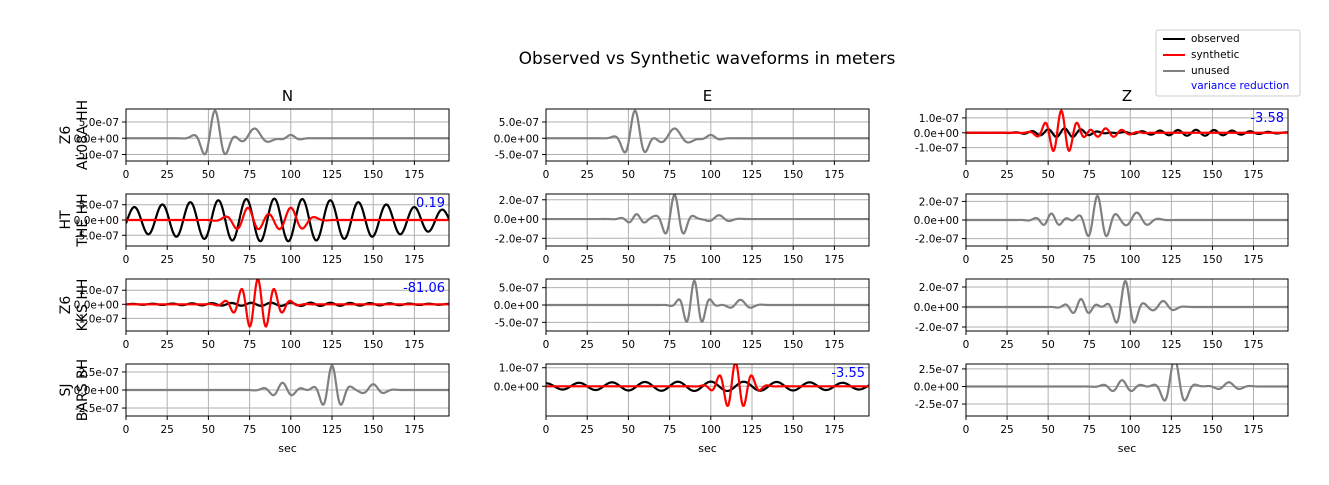 The image size is (1329, 485). What do you see at coordinates (66, 220) in the screenshot?
I see `row-label-network: HT` at bounding box center [66, 220].